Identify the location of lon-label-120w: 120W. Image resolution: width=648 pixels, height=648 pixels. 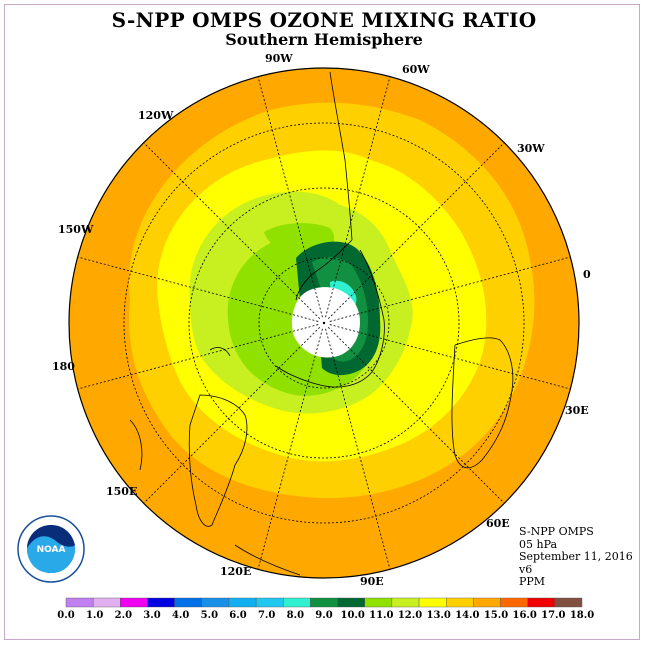
(156, 115).